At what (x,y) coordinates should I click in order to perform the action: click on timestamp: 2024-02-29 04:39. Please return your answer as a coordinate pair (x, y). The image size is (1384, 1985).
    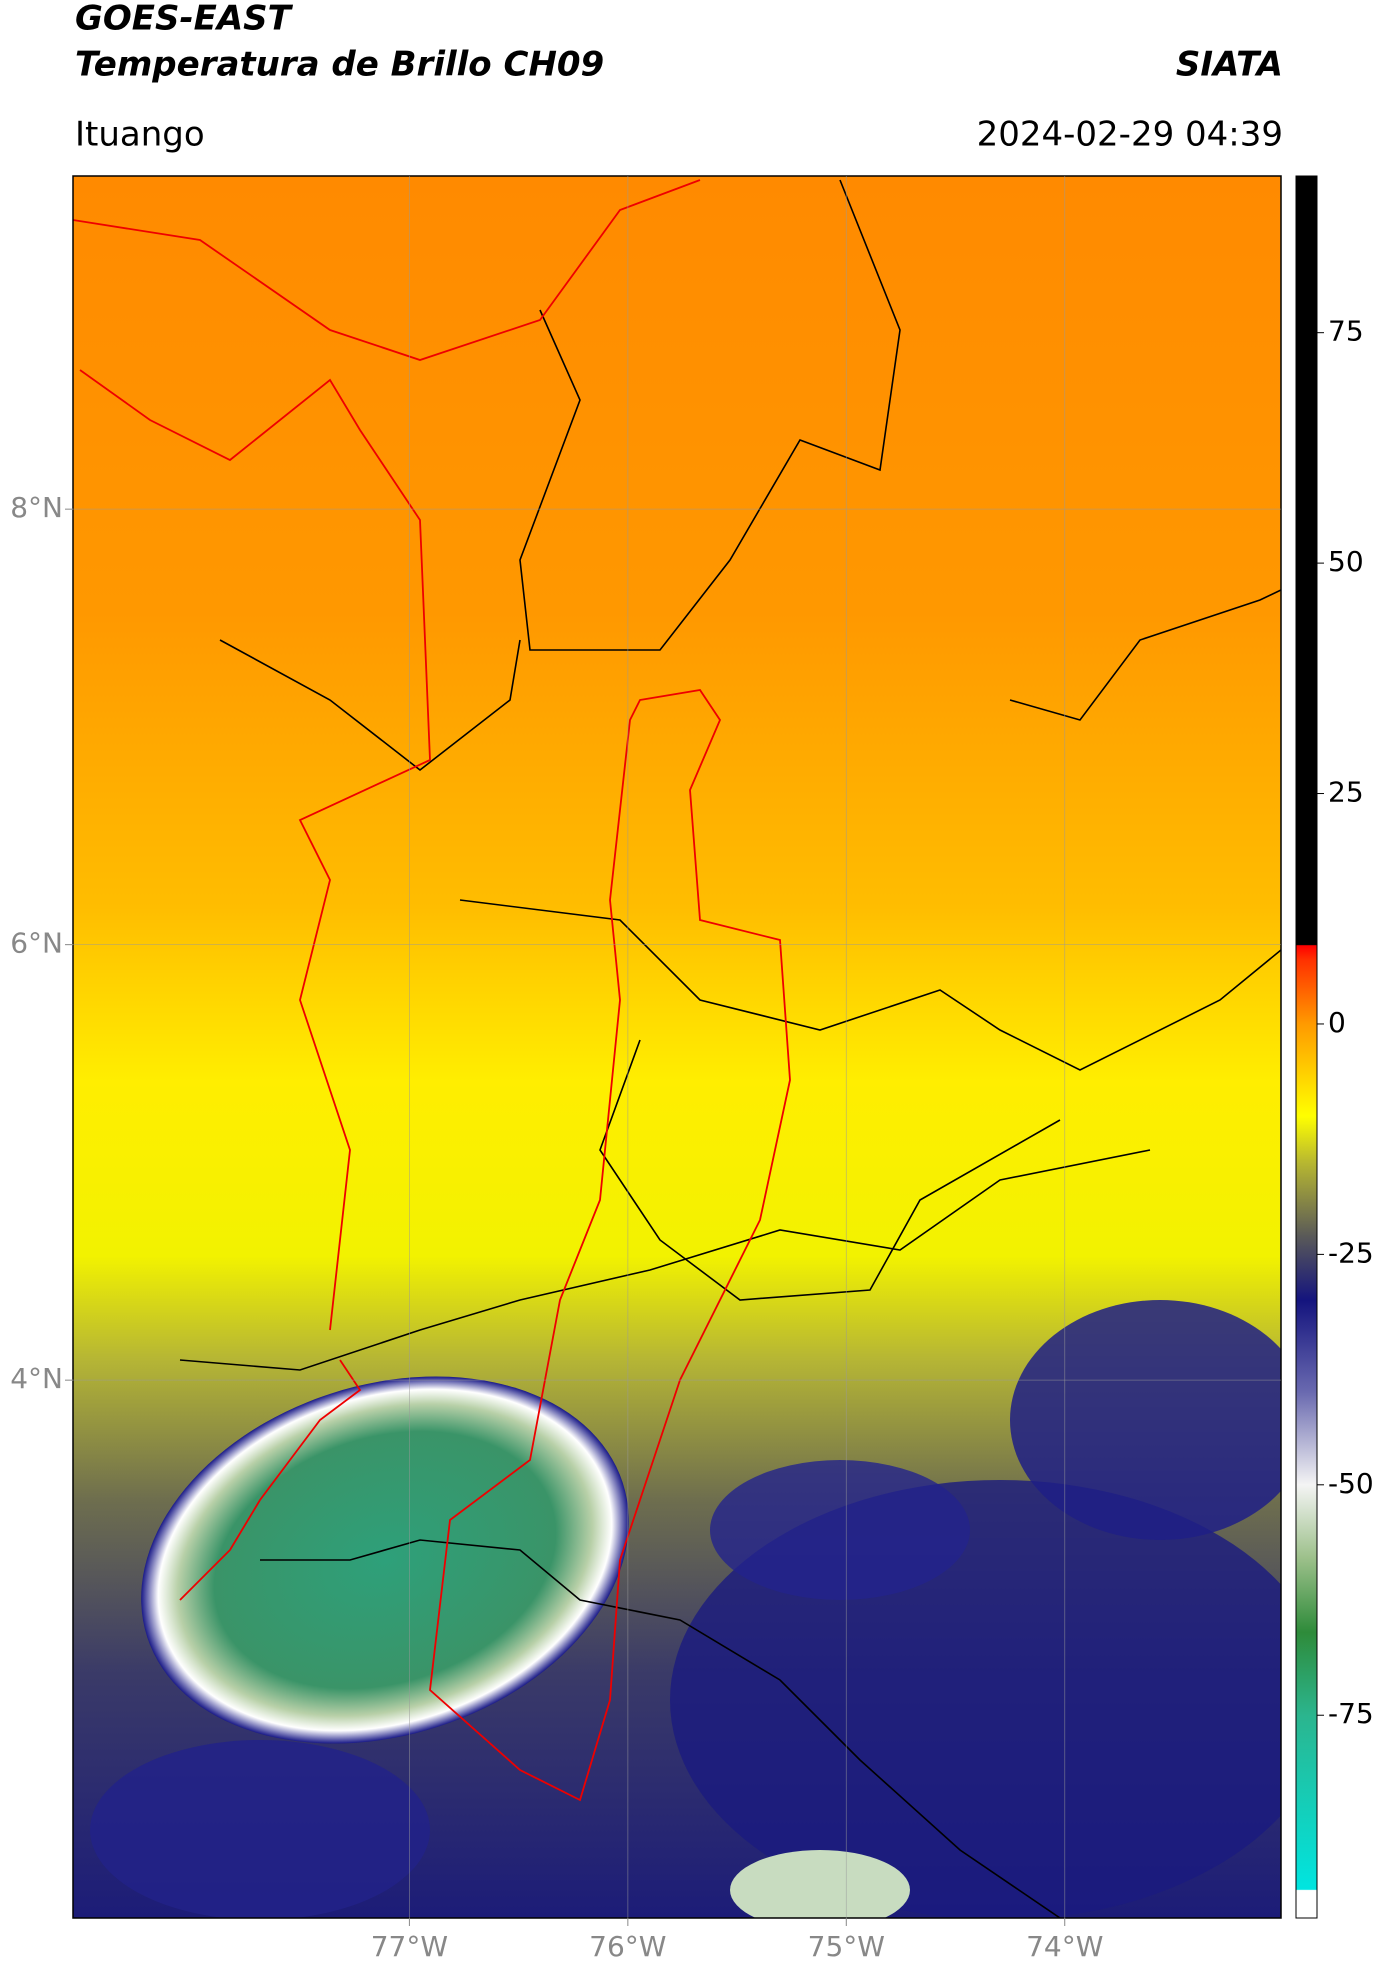
    Looking at the image, I should click on (1130, 135).